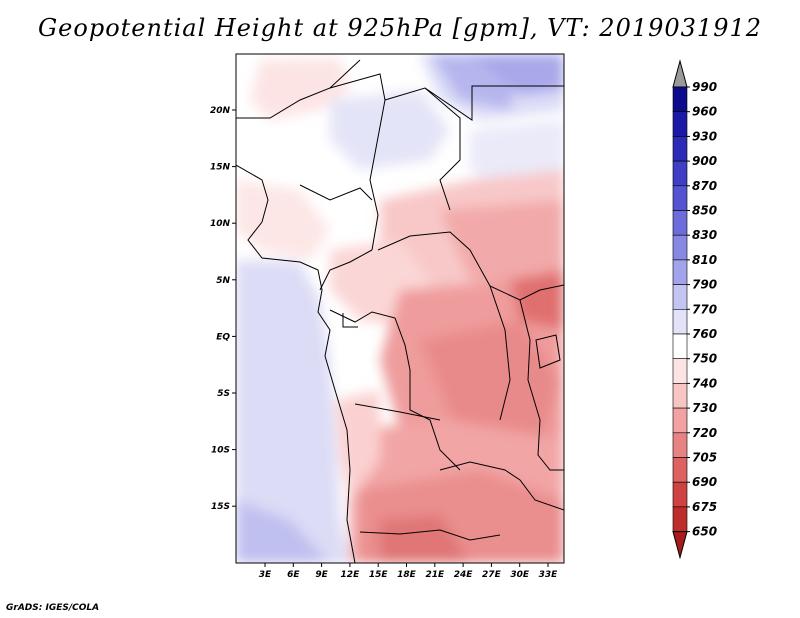 This screenshot has width=800, height=618. Describe the element at coordinates (704, 359) in the screenshot. I see `colorbar-tick-label: 750` at that location.